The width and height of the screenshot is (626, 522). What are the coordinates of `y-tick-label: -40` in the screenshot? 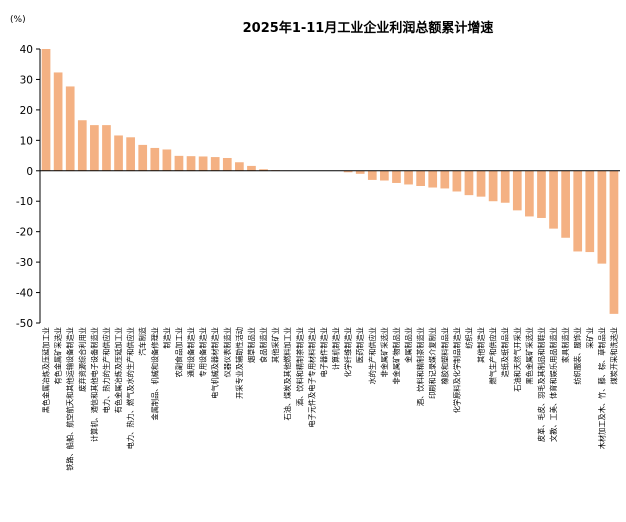 It's located at (24, 294).